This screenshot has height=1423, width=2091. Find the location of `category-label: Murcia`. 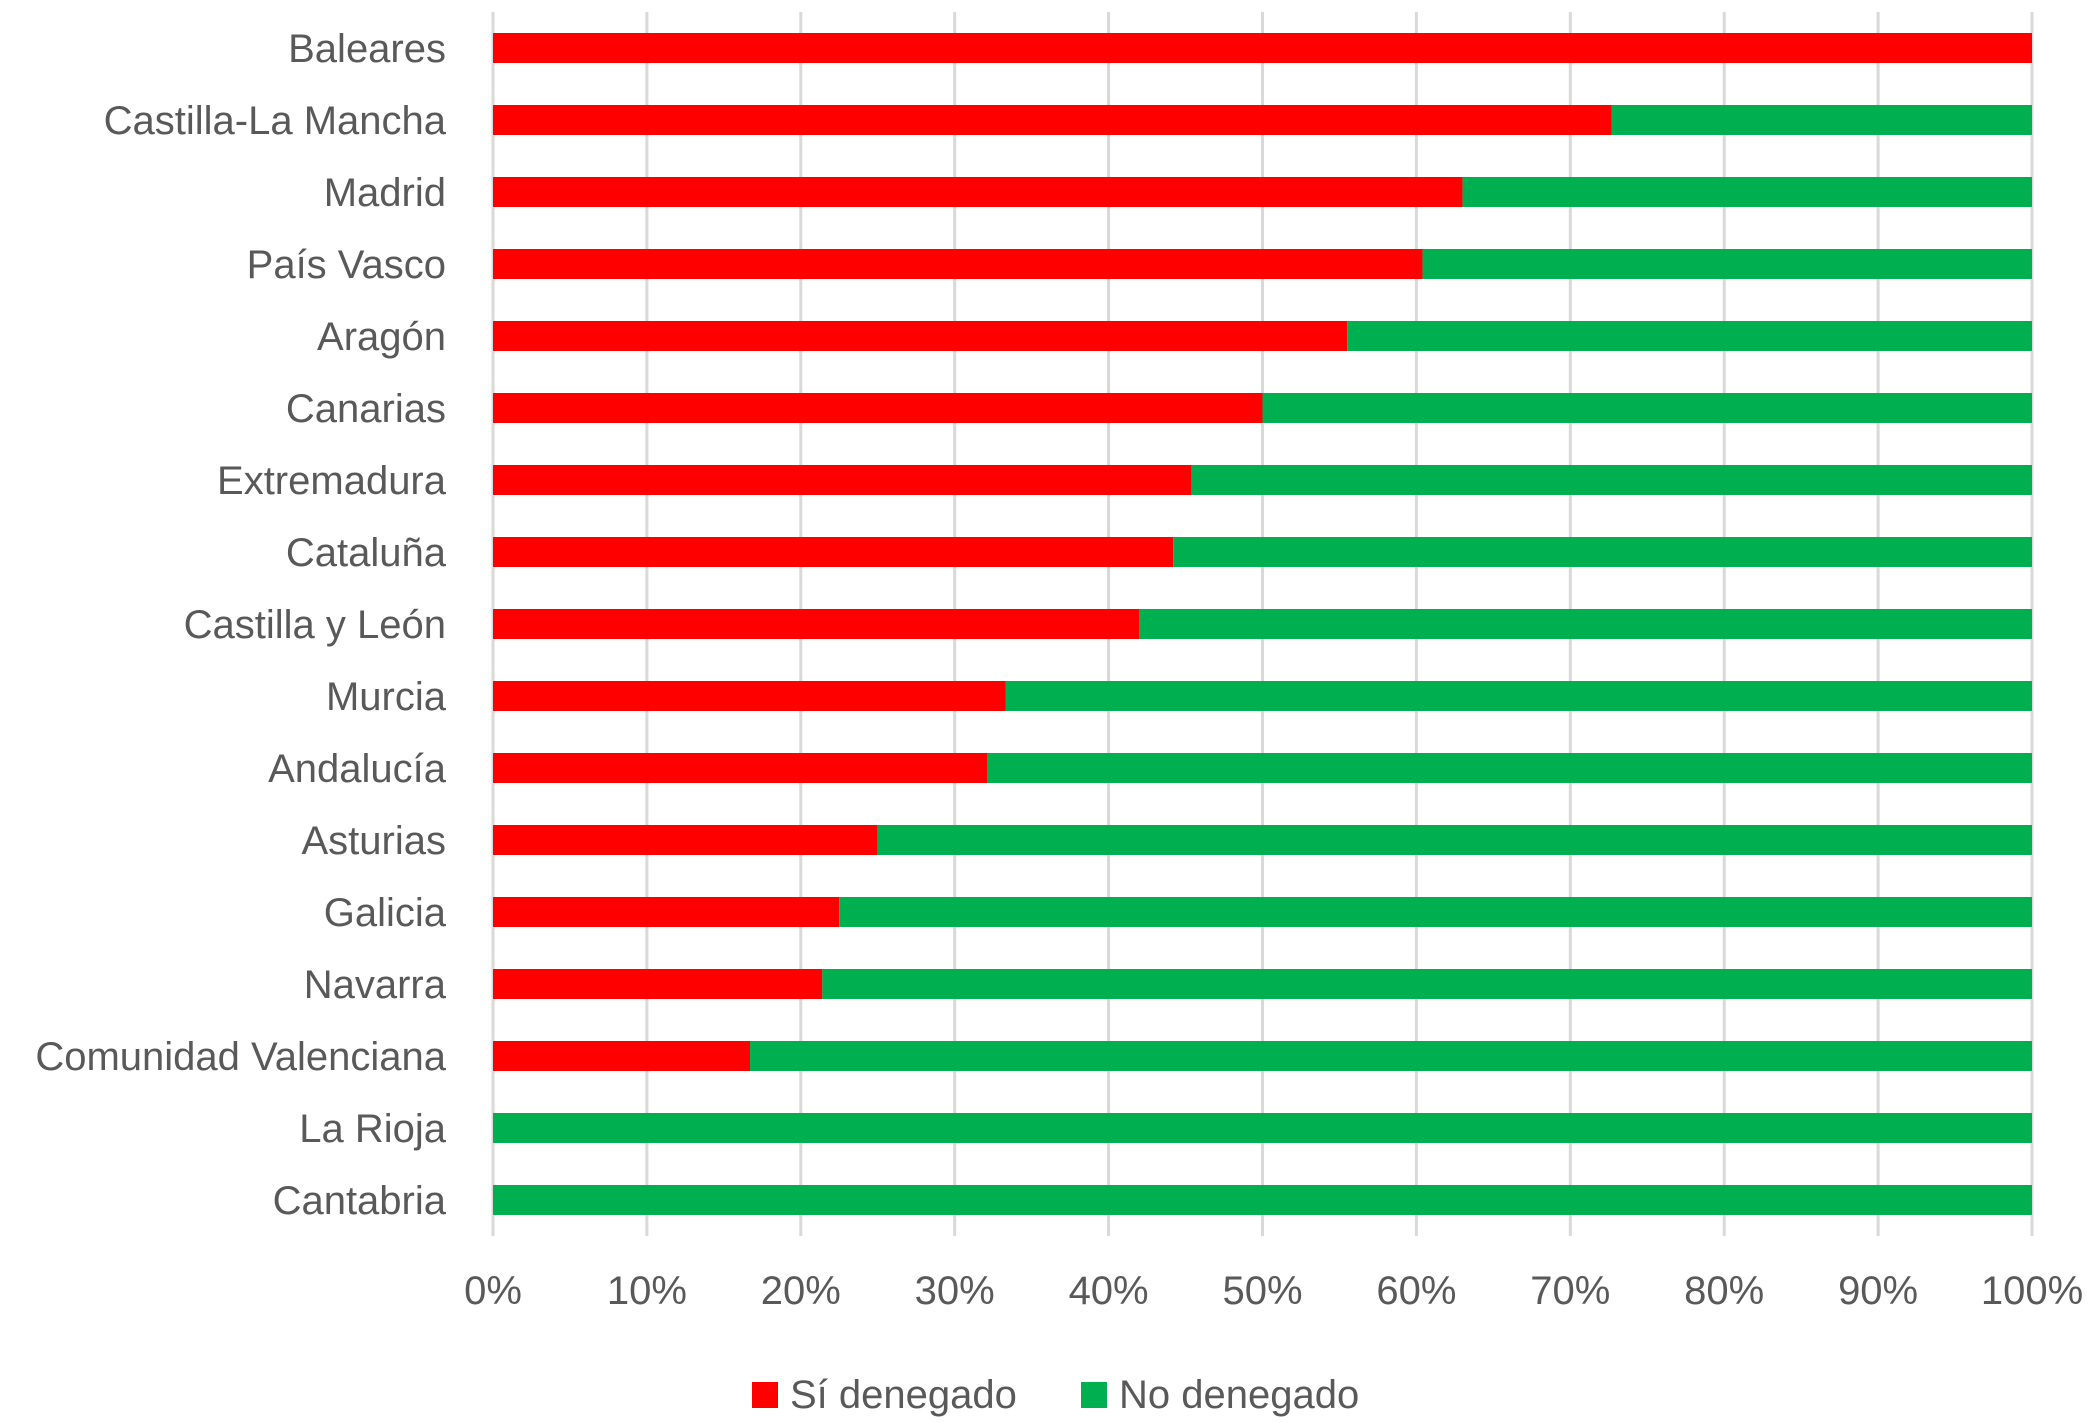

category-label: Murcia is located at coordinates (386, 697).